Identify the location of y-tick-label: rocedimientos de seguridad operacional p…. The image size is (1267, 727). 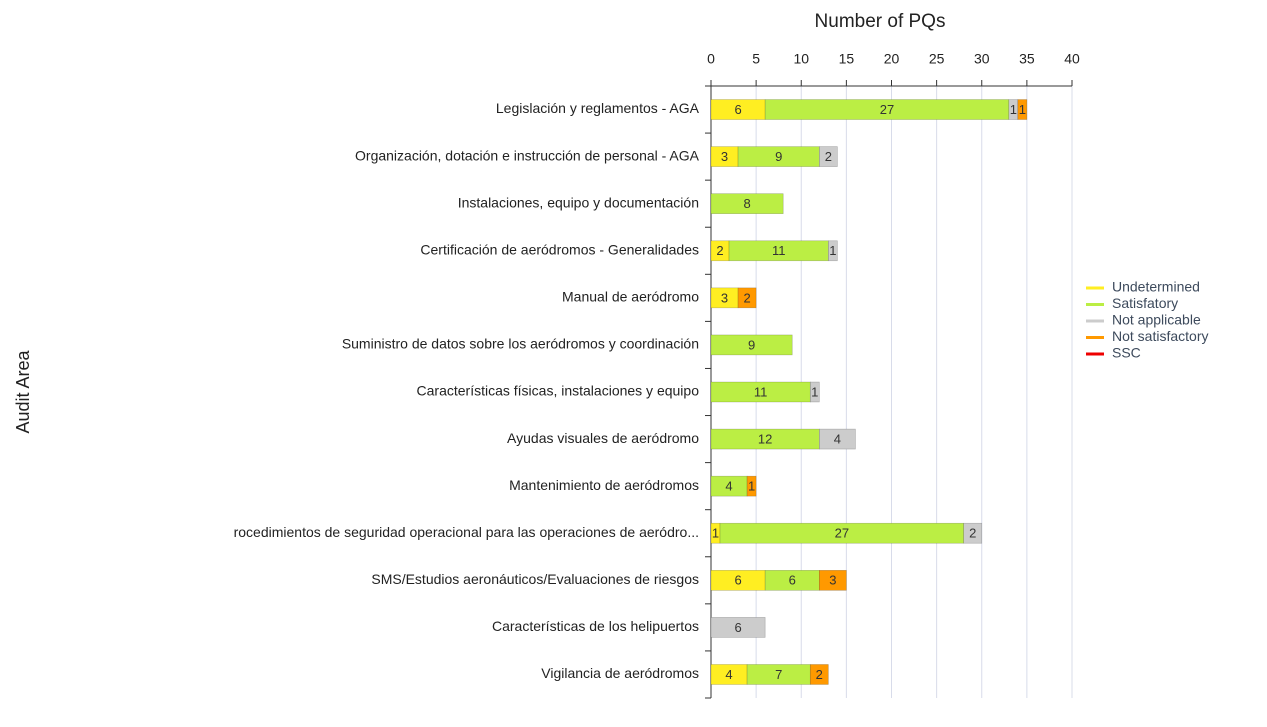
(466, 532).